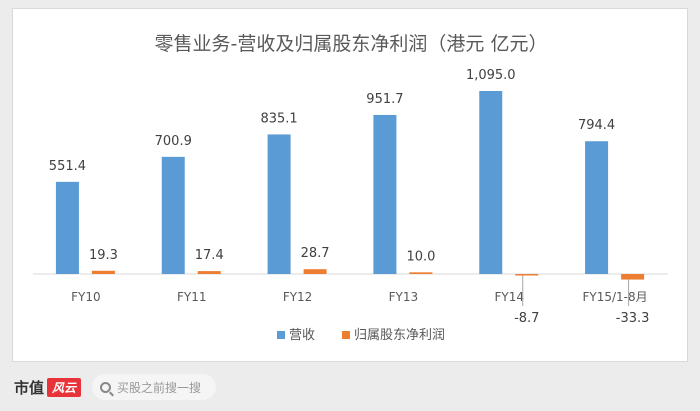 The height and width of the screenshot is (411, 700). What do you see at coordinates (209, 255) in the screenshot?
I see `profit-data-label: 17.4` at bounding box center [209, 255].